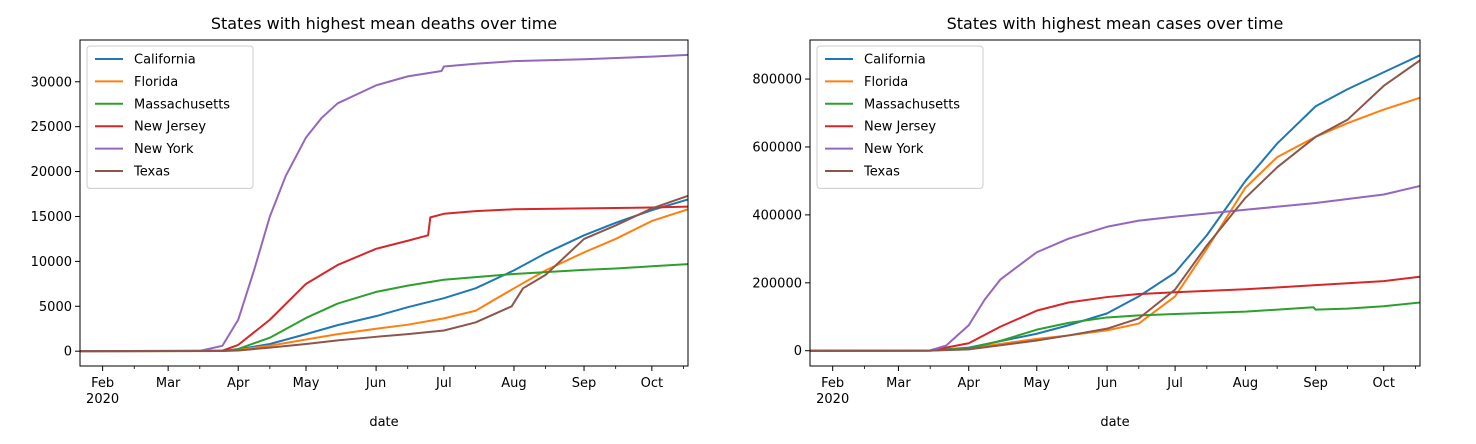 This screenshot has width=1476, height=444. What do you see at coordinates (1315, 383) in the screenshot?
I see `cases-x-tick-label: Sep` at bounding box center [1315, 383].